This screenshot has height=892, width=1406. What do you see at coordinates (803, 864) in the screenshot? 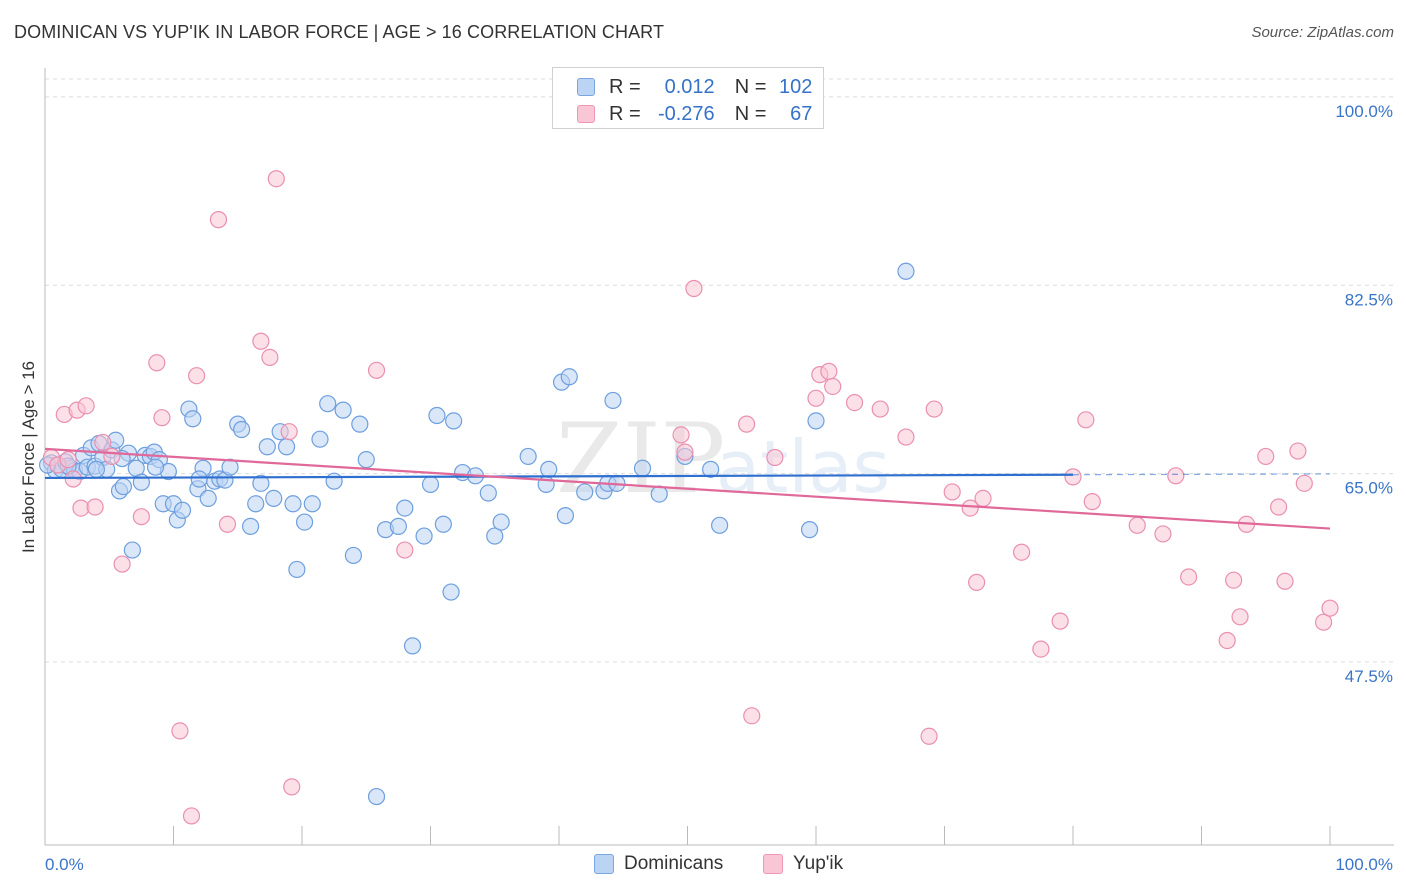
I see `legend-item-yupik: Yup'ik` at bounding box center [803, 864].